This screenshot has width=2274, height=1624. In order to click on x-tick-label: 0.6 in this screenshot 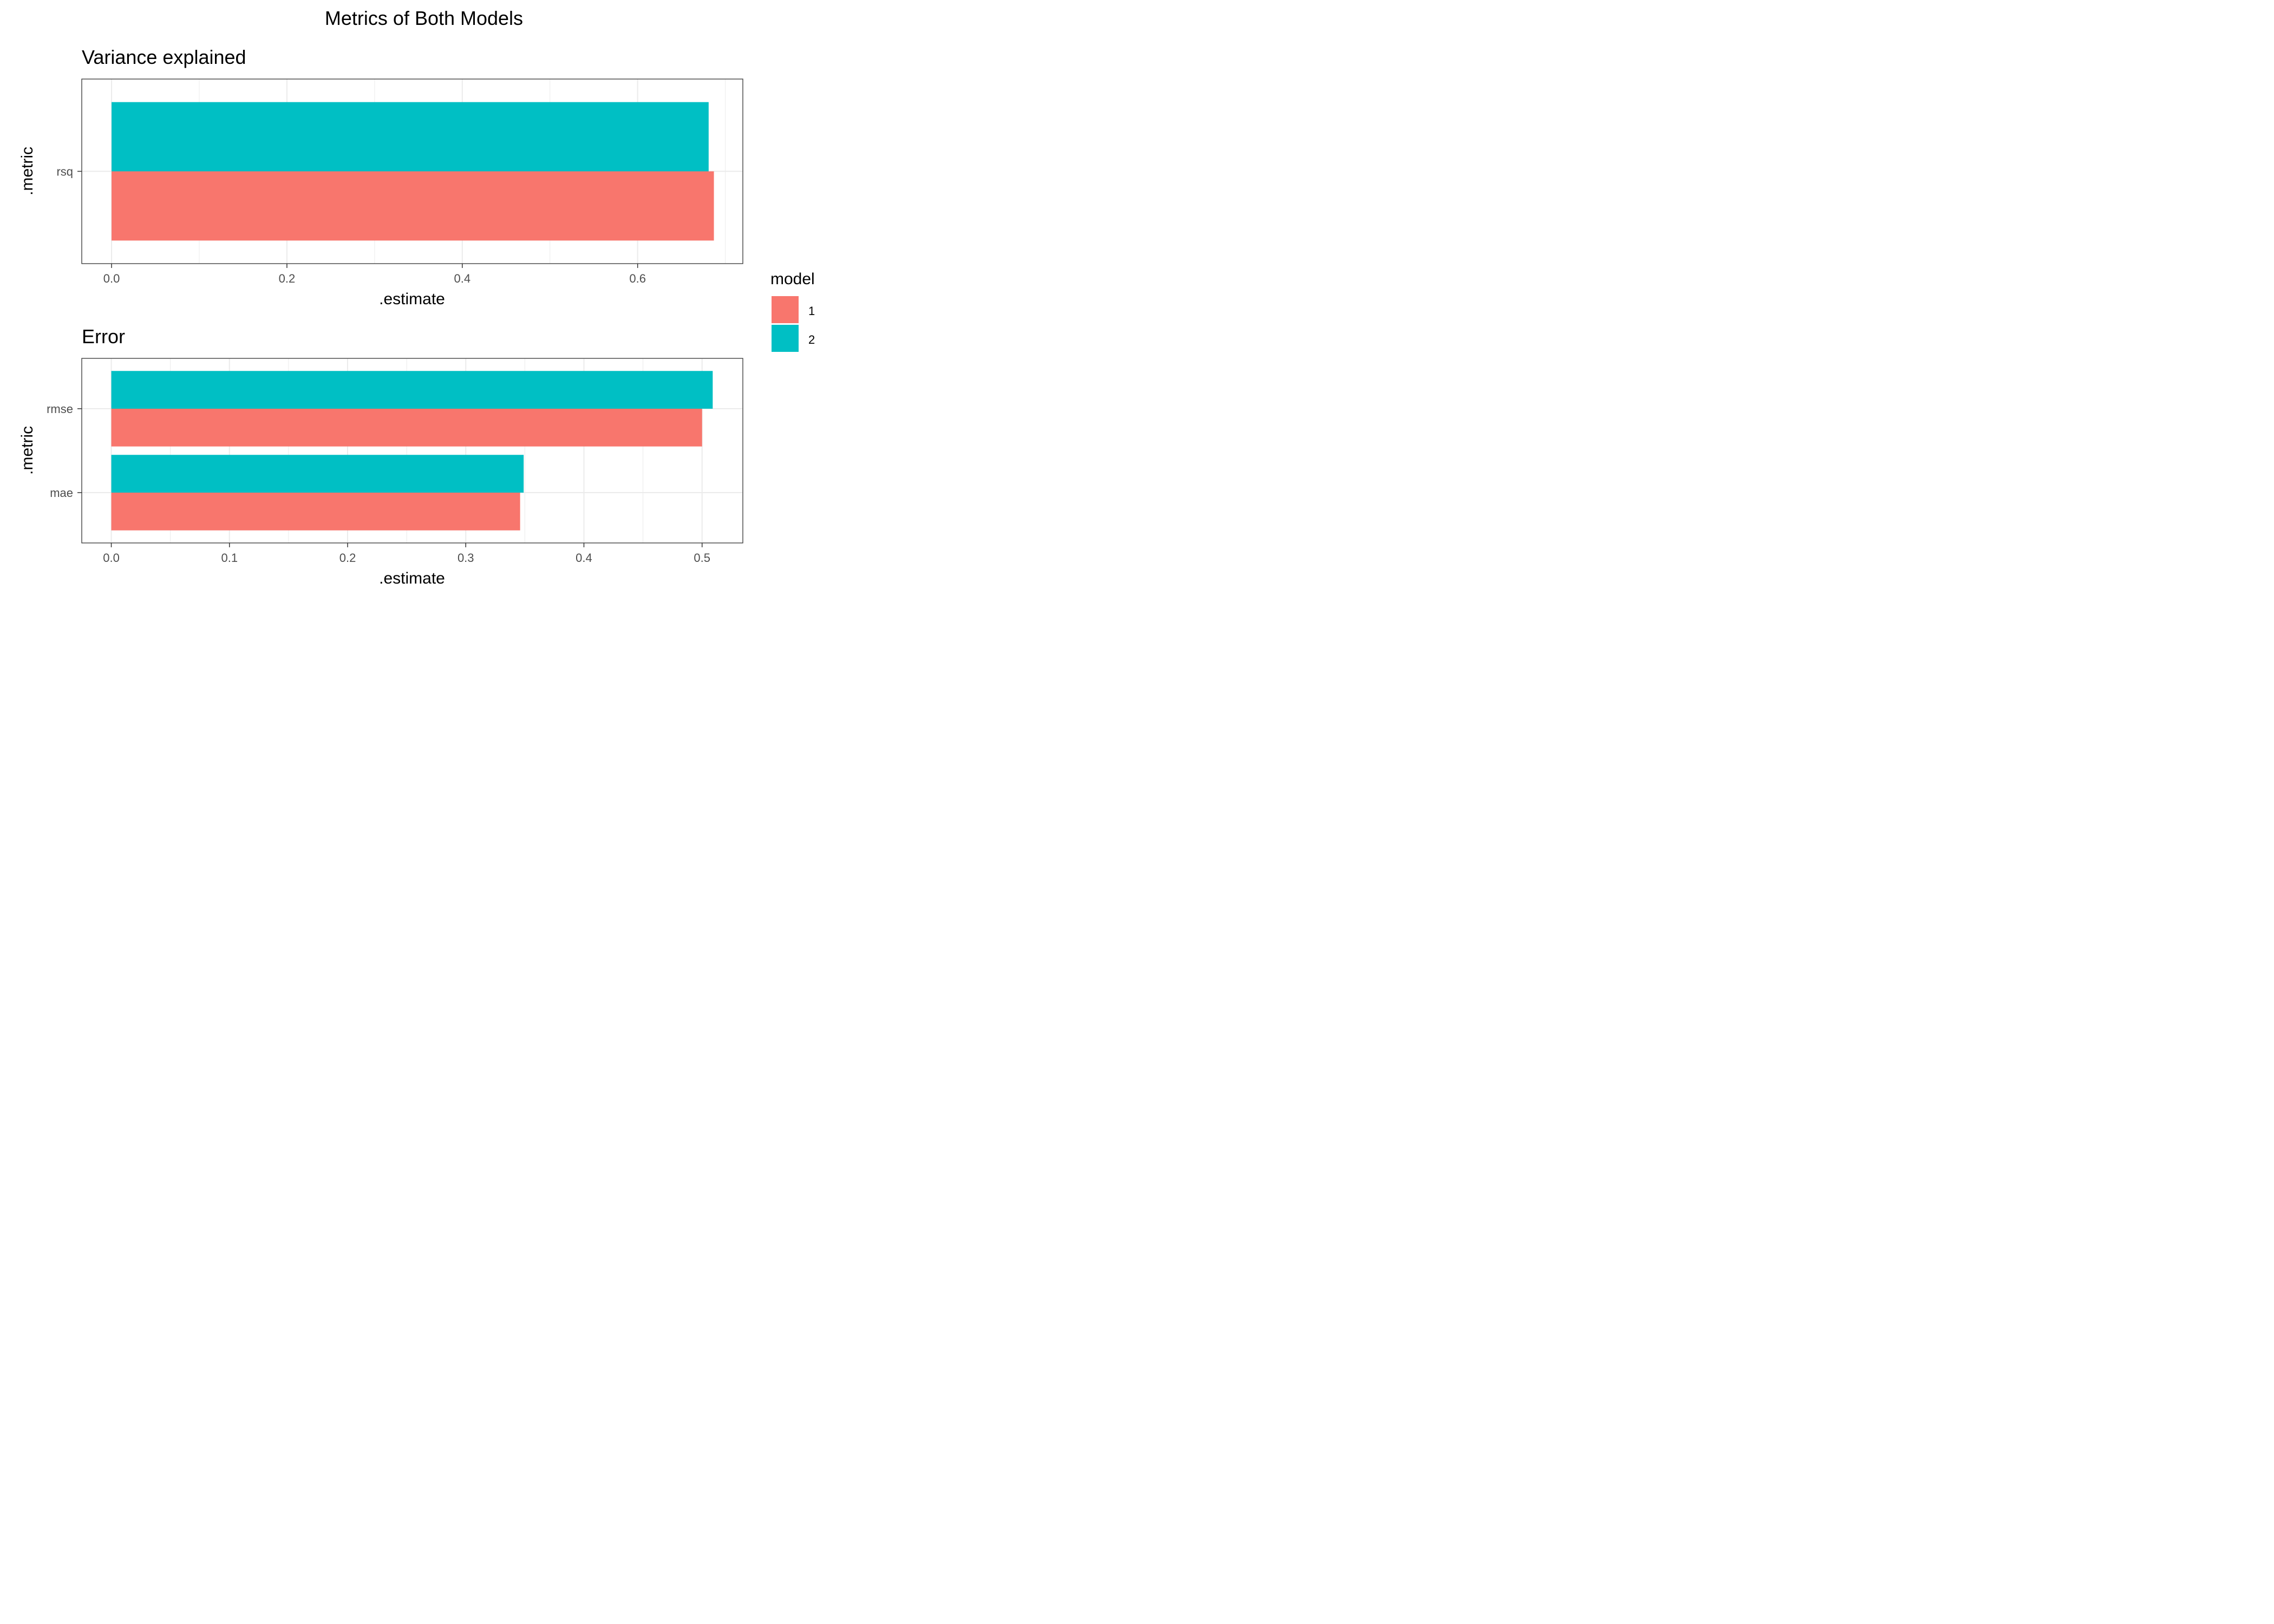, I will do `click(637, 278)`.